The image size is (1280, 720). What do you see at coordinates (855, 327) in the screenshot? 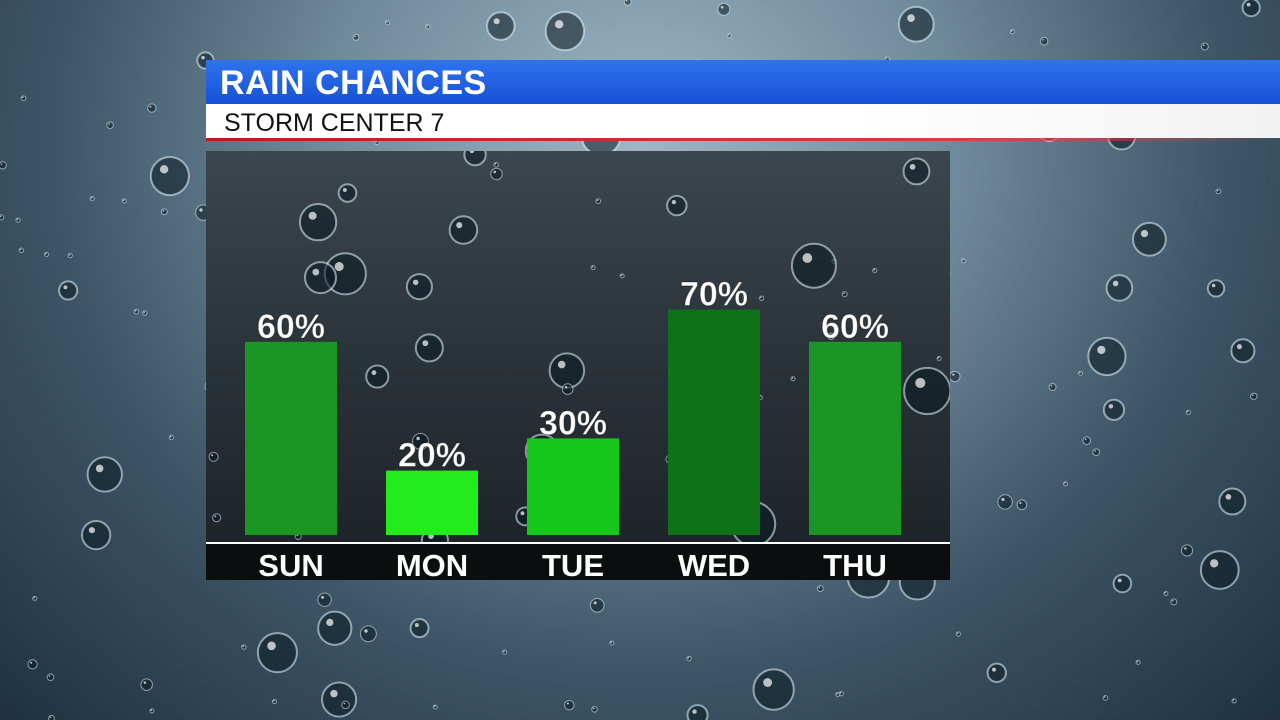
I see `value-label-thu: 60%` at bounding box center [855, 327].